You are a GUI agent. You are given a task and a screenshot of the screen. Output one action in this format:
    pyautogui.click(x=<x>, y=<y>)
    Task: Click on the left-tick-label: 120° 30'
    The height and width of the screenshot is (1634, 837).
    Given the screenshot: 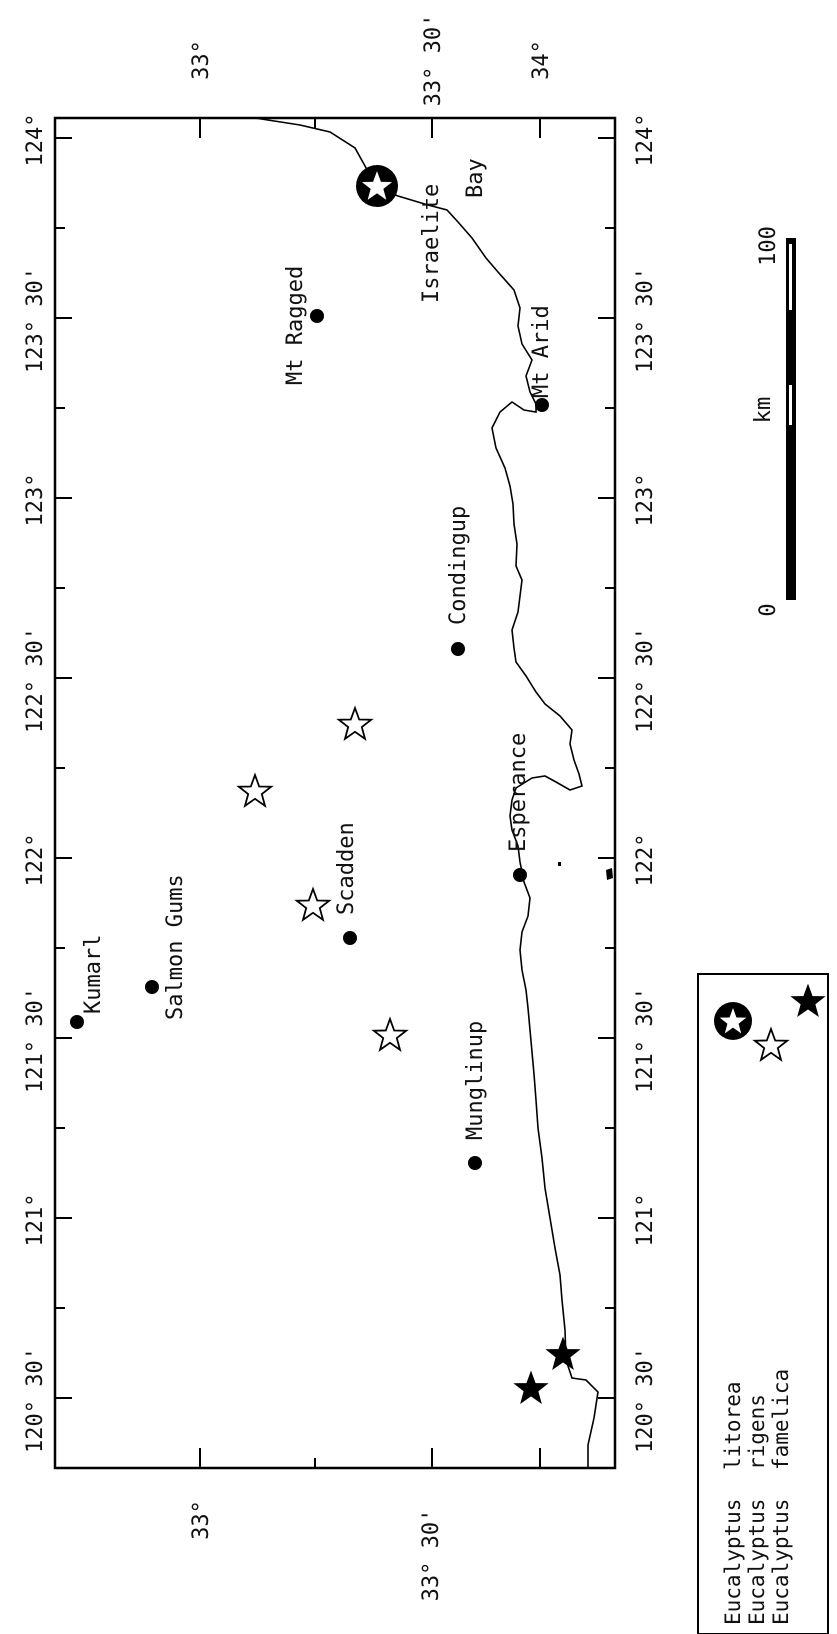 What is the action you would take?
    pyautogui.click(x=35, y=1400)
    